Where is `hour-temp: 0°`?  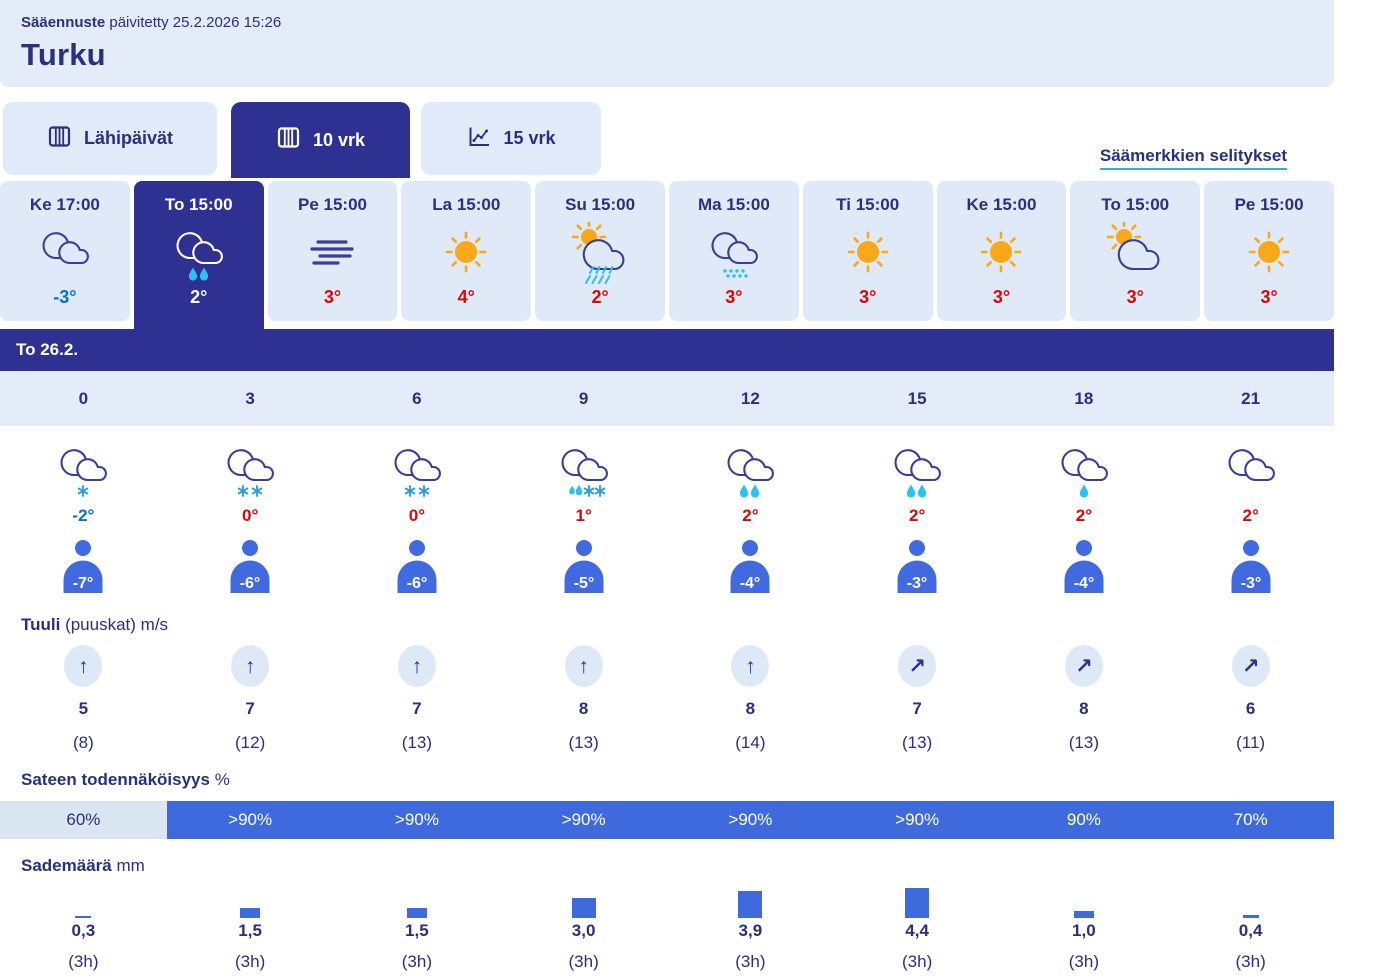
hour-temp: 0° is located at coordinates (416, 515).